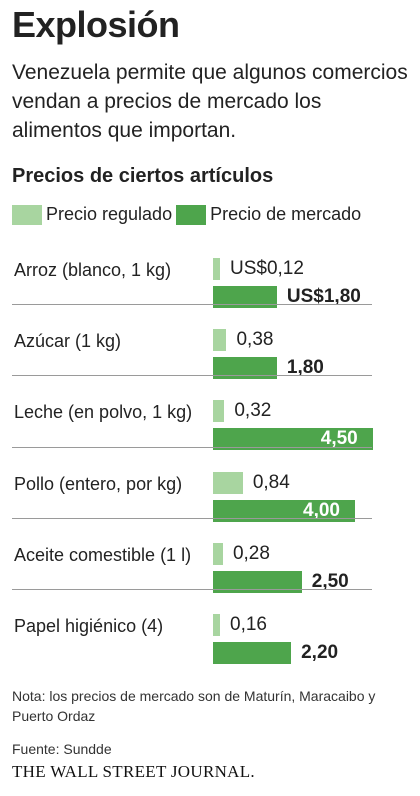 The image size is (420, 796). I want to click on category-label: Arroz (blanco, 1 kg), so click(93, 270).